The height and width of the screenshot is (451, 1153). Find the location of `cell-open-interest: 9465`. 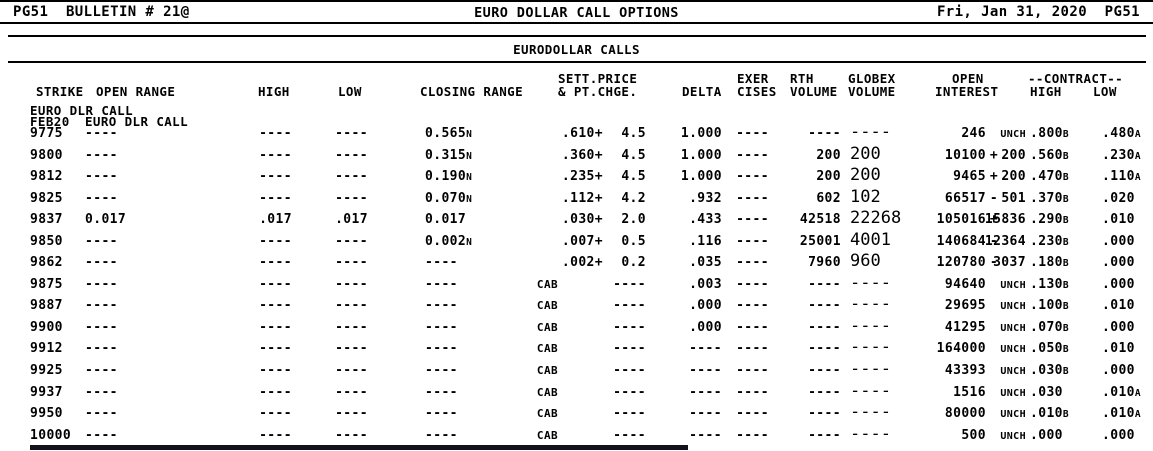

cell-open-interest: 9465 is located at coordinates (969, 177).